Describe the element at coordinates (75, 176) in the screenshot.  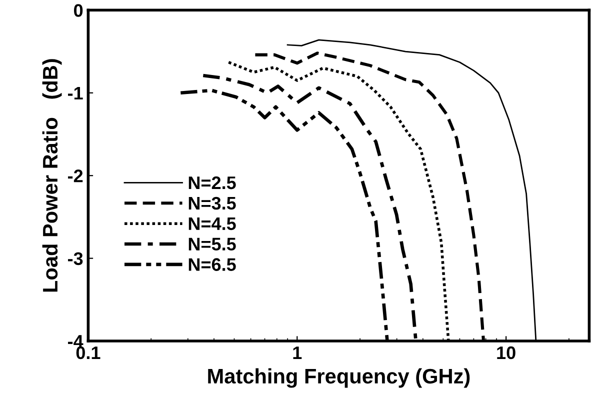
I see `y-tick-label: -2` at that location.